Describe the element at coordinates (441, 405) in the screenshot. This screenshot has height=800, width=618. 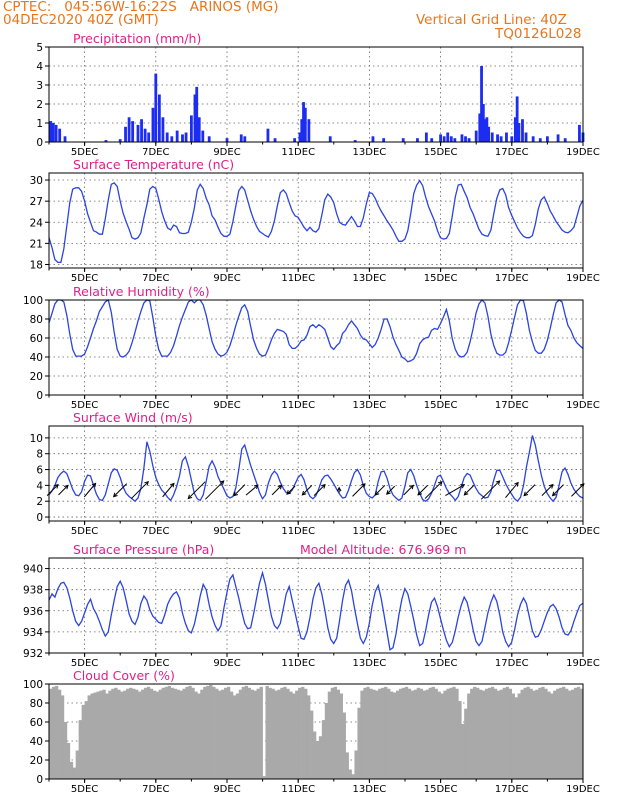
I see `rh-xtick-label: 15DEC` at that location.